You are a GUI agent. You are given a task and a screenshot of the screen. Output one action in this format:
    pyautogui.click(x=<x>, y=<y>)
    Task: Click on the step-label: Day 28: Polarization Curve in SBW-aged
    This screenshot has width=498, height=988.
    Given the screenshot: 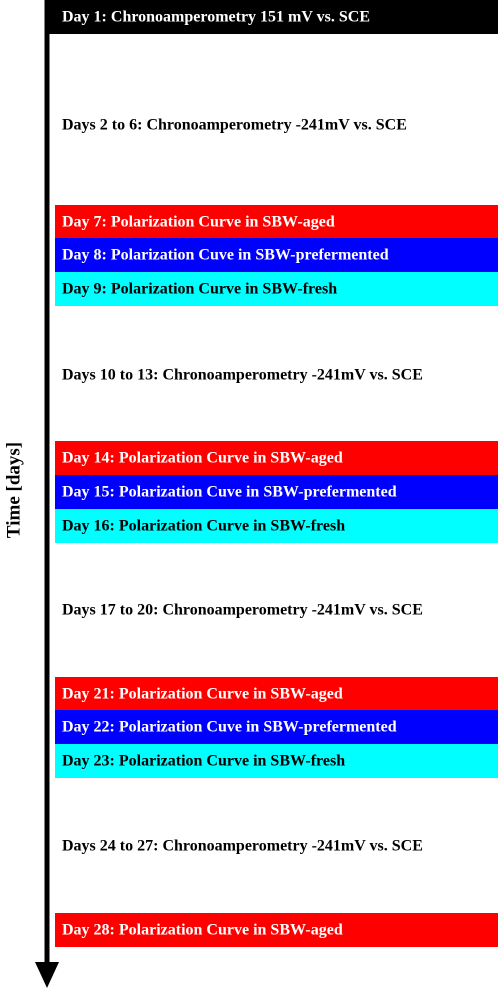 What is the action you would take?
    pyautogui.click(x=202, y=930)
    